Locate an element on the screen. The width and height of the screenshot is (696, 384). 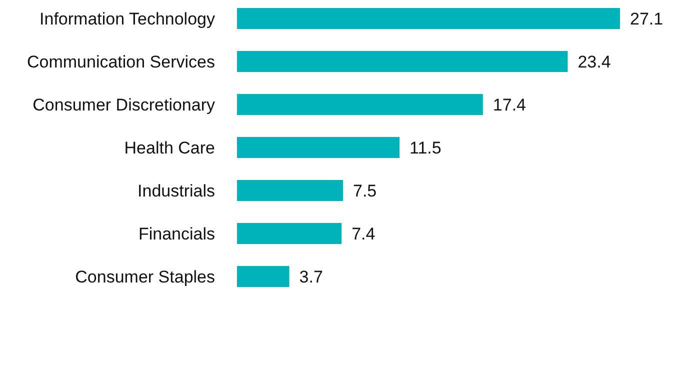
y-tick-label: Health Care is located at coordinates (169, 148).